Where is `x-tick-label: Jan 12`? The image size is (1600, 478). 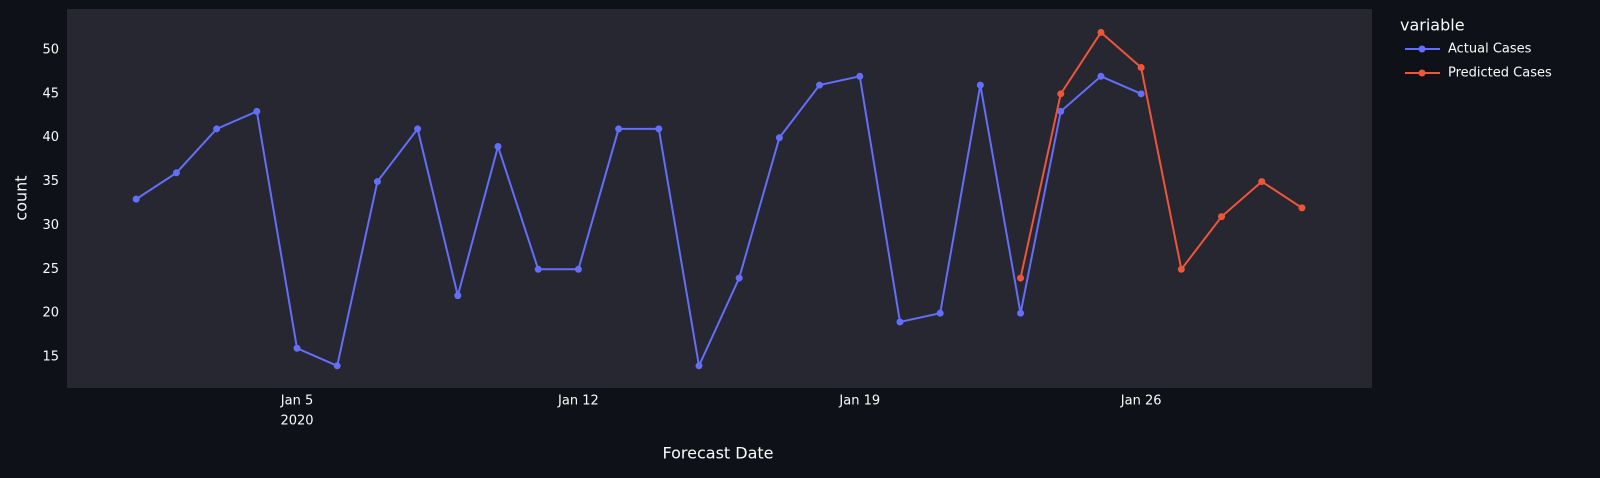
x-tick-label: Jan 12 is located at coordinates (578, 401).